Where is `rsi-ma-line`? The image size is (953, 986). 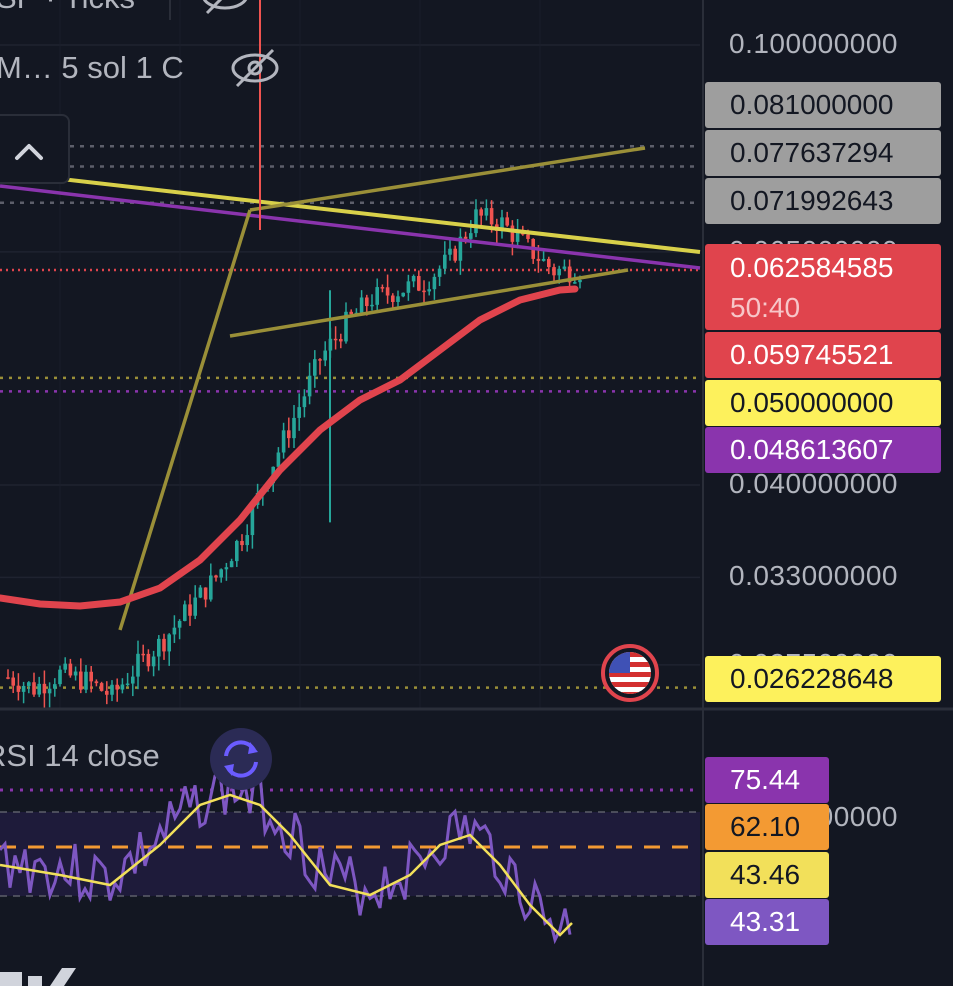
rsi-ma-line is located at coordinates (286, 865).